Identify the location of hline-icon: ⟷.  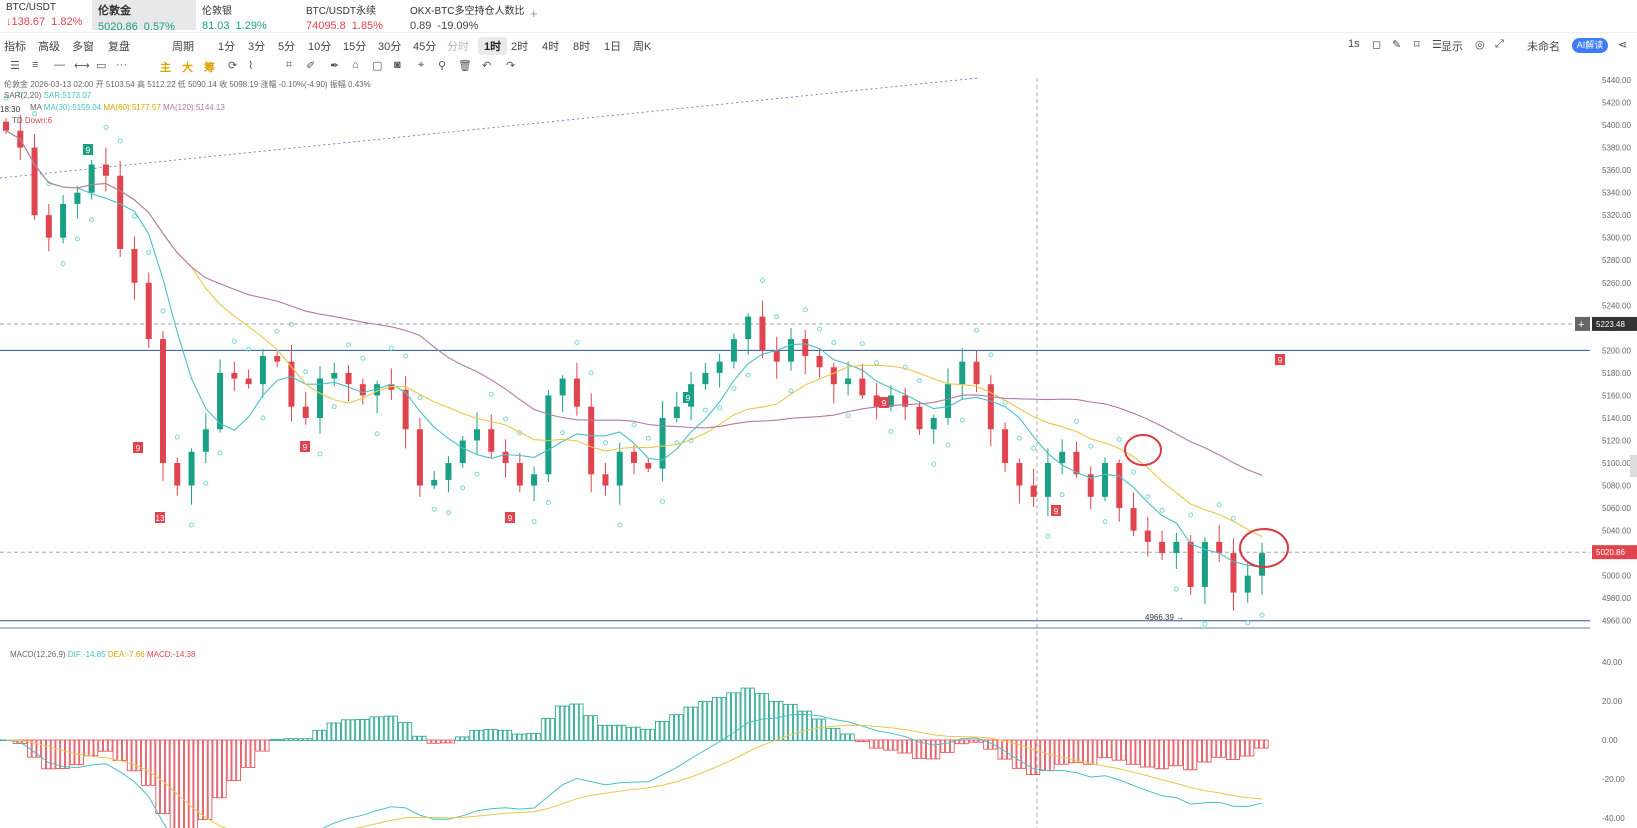
(82, 66).